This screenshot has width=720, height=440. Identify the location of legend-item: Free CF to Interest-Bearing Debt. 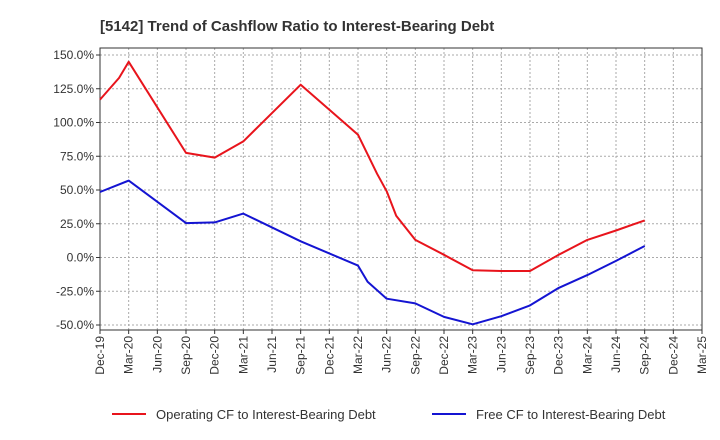
(549, 414).